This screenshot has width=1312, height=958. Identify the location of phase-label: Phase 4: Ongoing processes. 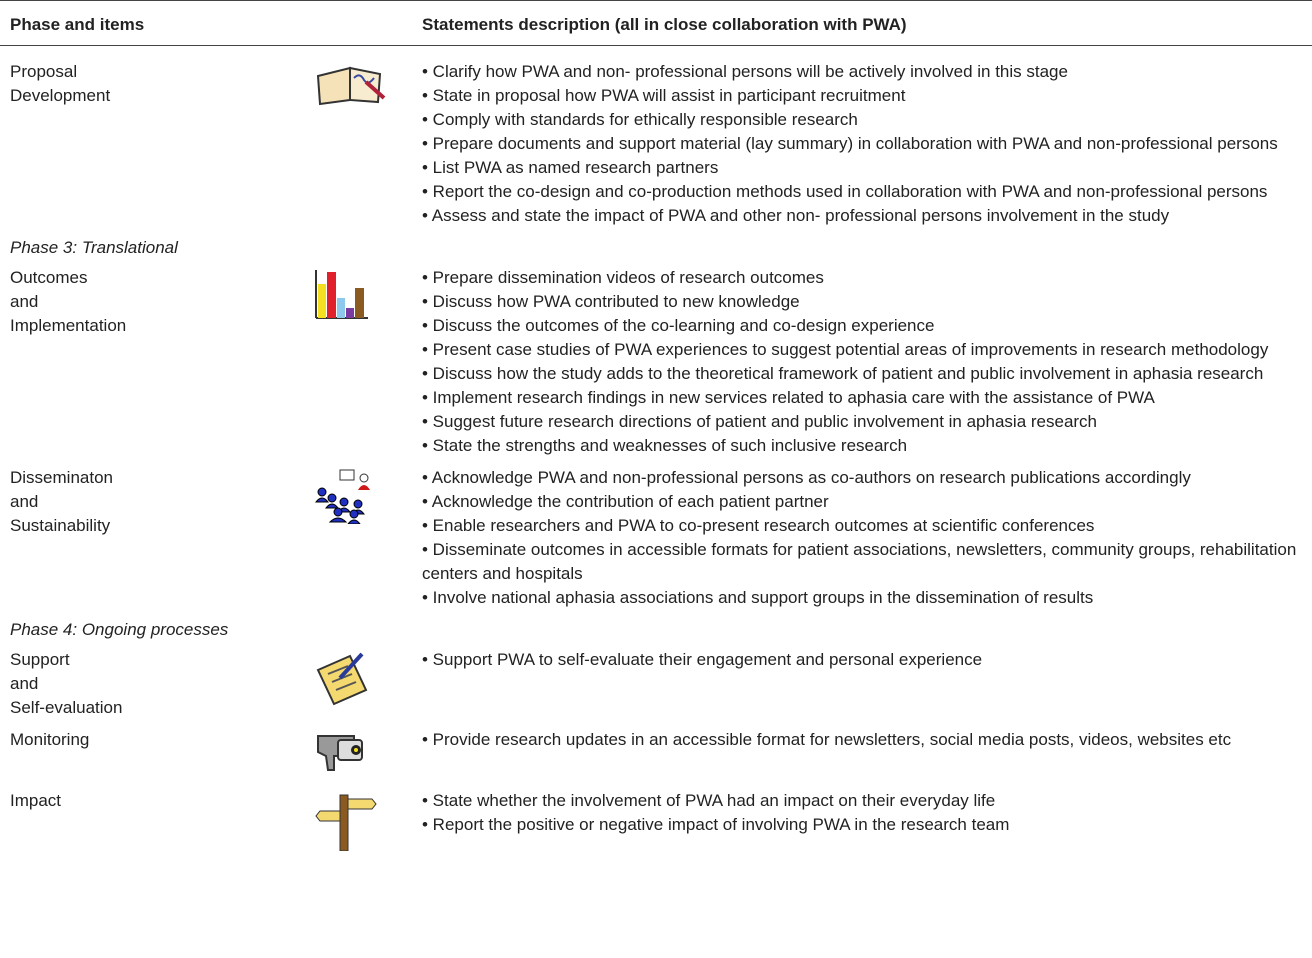
(119, 629).